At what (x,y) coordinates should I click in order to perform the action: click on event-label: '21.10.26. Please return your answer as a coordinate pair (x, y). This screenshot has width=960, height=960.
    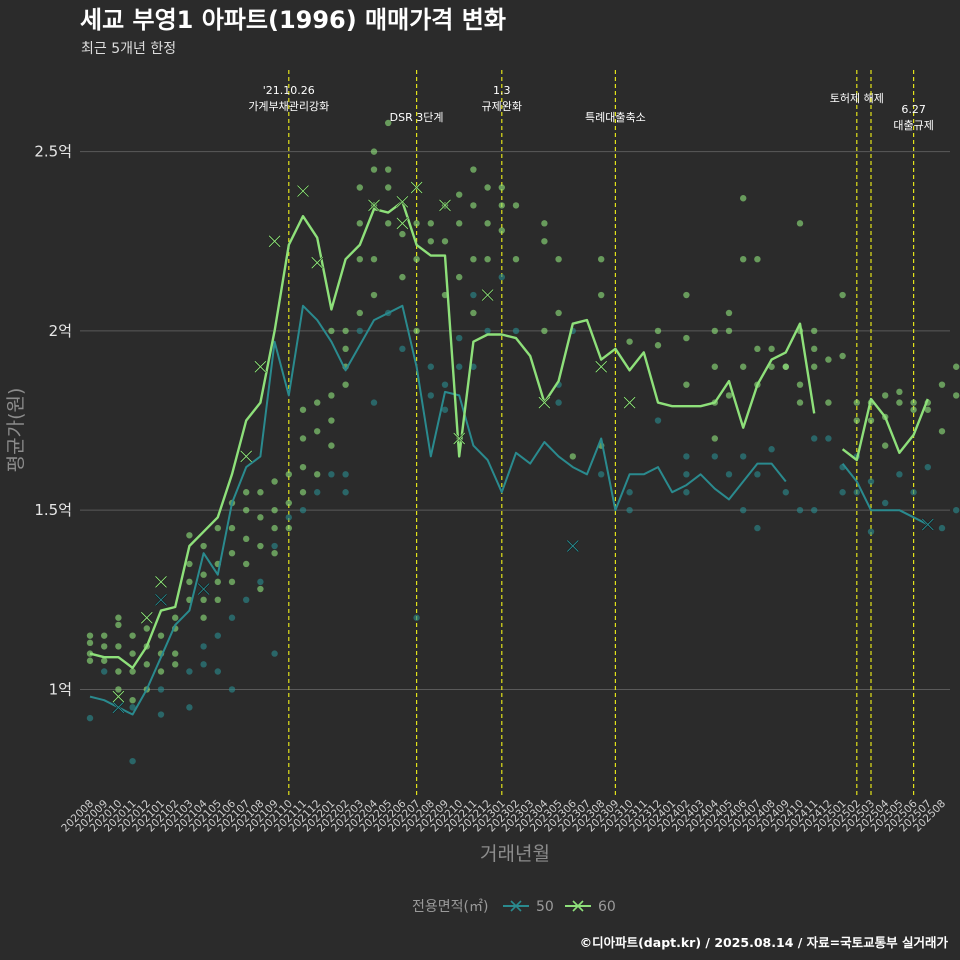
    Looking at the image, I should click on (289, 90).